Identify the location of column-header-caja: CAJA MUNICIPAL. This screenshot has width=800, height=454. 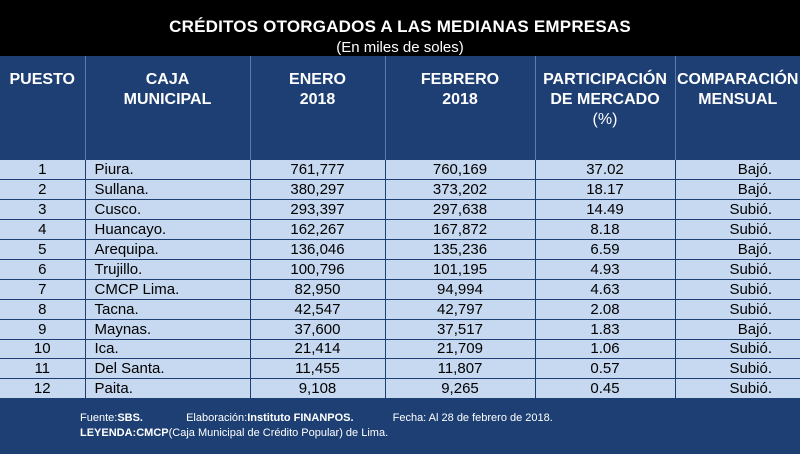
(168, 108).